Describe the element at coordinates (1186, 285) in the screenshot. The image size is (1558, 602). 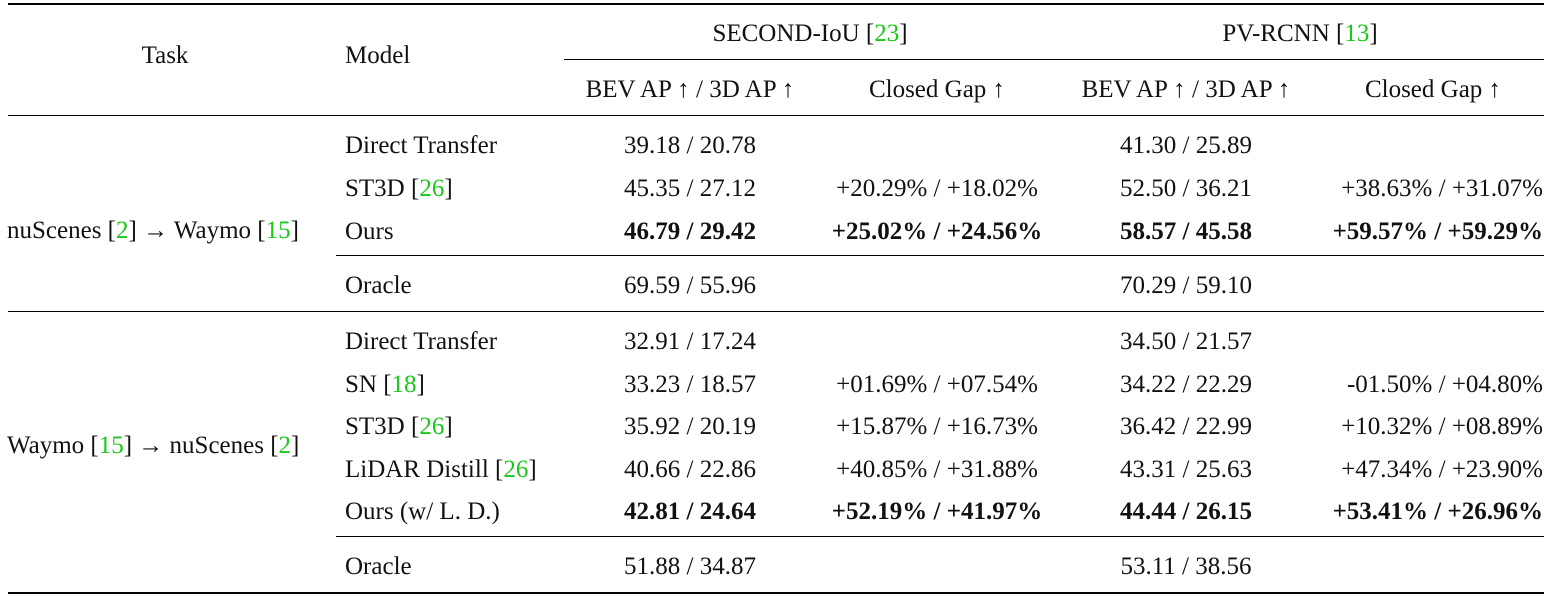
I see `oracle-pv-ap: 70.29 / 59.10` at that location.